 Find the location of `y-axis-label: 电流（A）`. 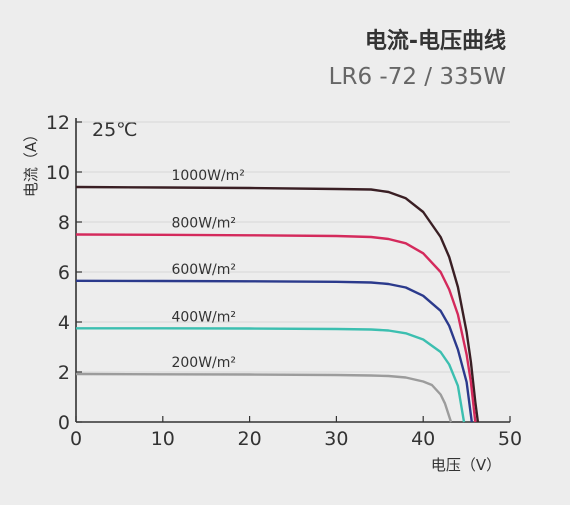

y-axis-label: 电流（A） is located at coordinates (31, 162).